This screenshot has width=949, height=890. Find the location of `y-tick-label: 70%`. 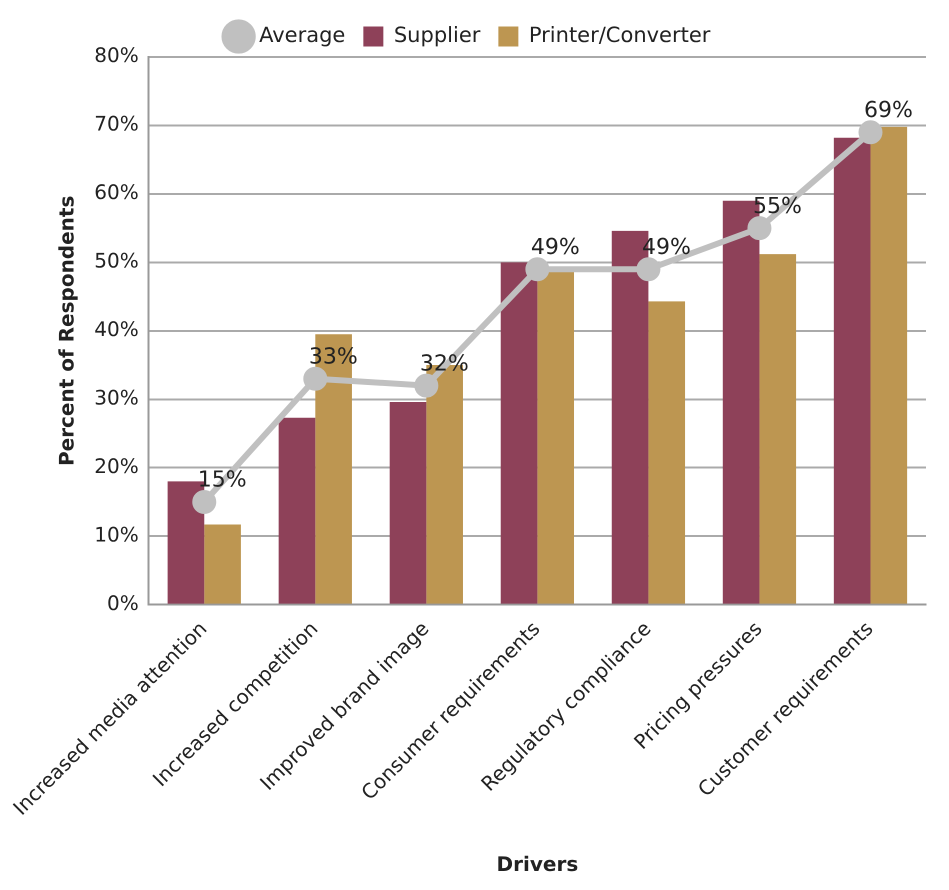

y-tick-label: 70% is located at coordinates (116, 124).